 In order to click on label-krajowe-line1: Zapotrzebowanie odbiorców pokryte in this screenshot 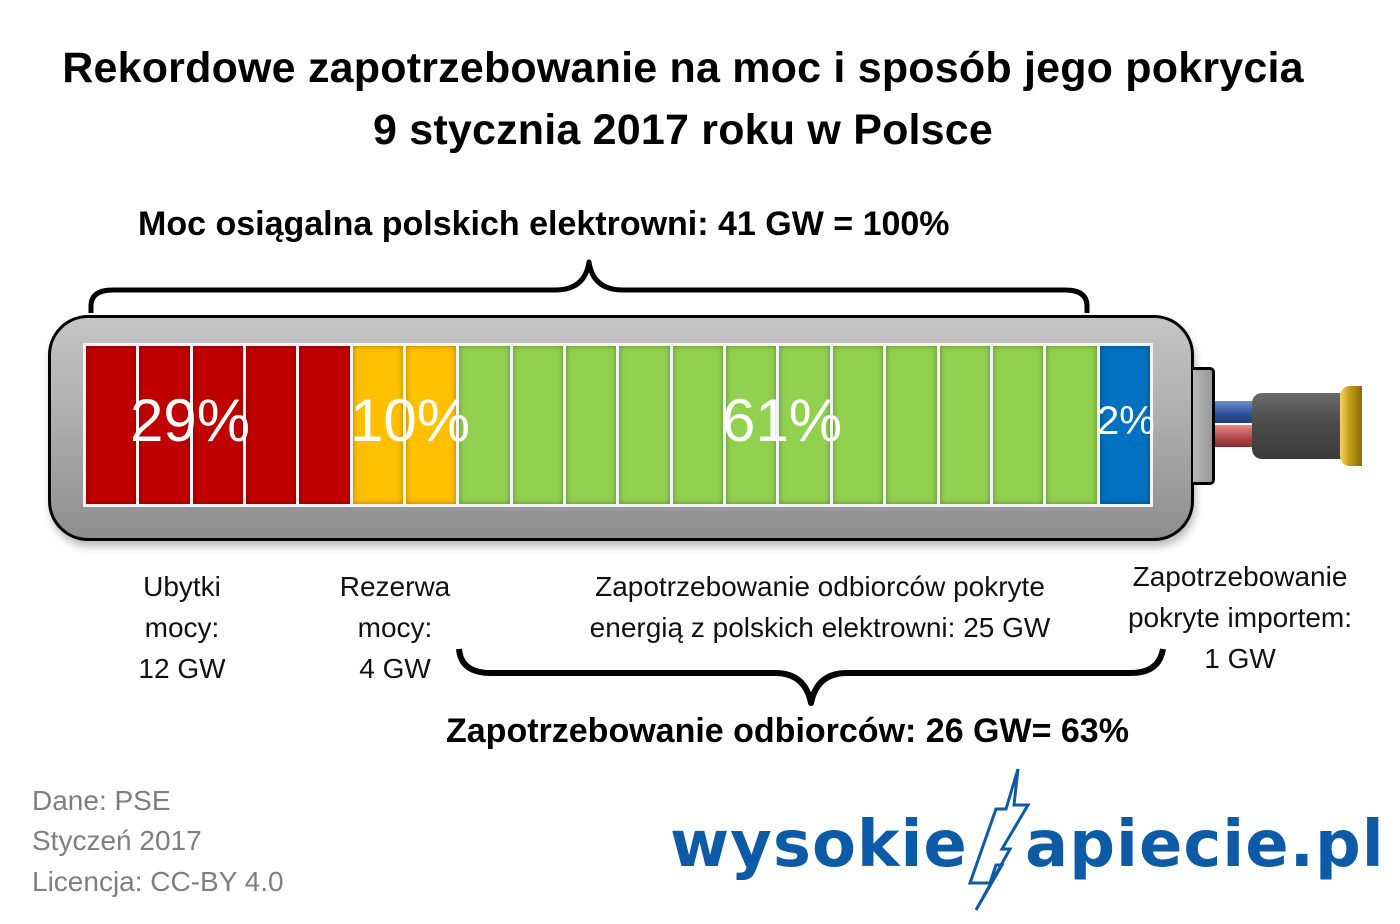, I will do `click(820, 586)`.